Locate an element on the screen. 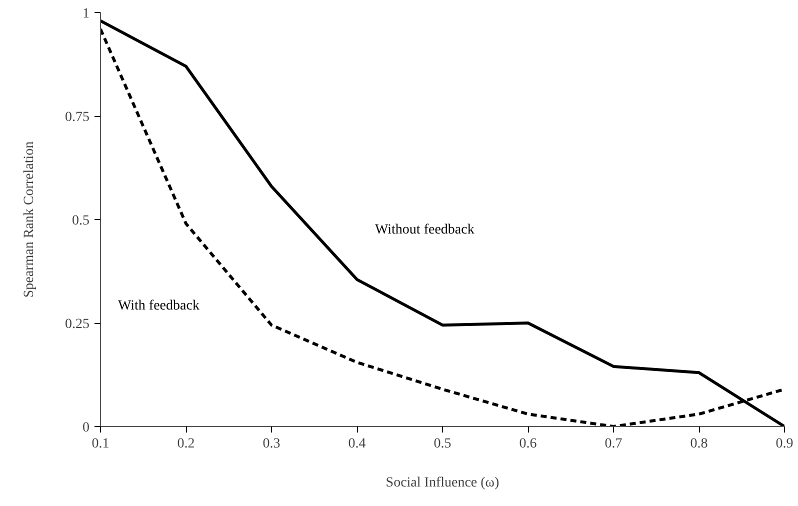  x-tick-label: 0.8 is located at coordinates (699, 444).